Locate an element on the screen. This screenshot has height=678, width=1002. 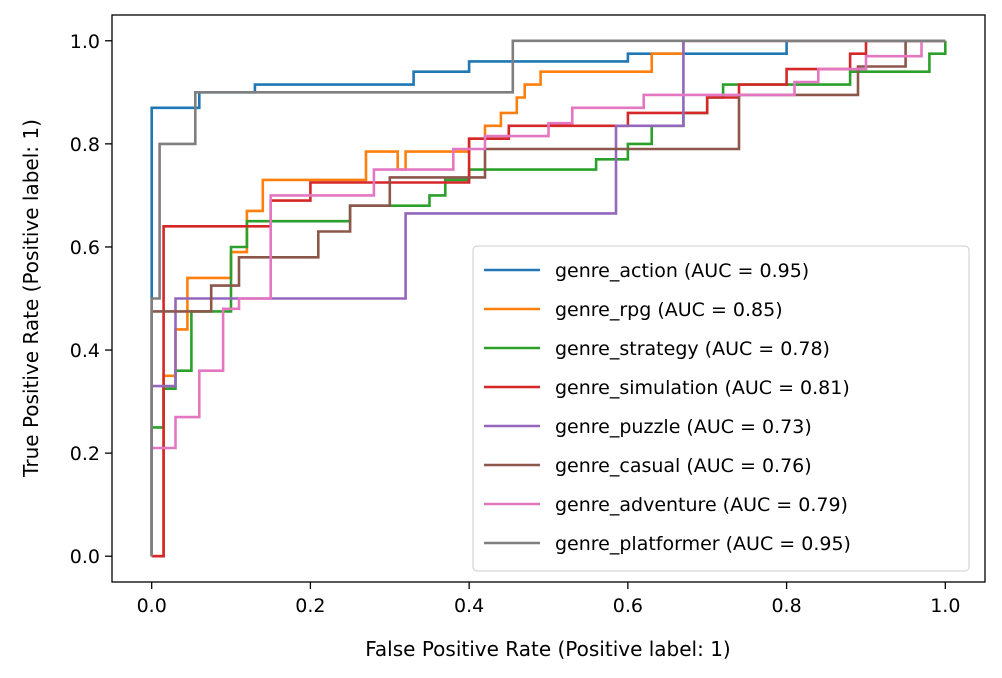
legend-entry-label: genre_casual (AUC = 0.76) is located at coordinates (683, 466).